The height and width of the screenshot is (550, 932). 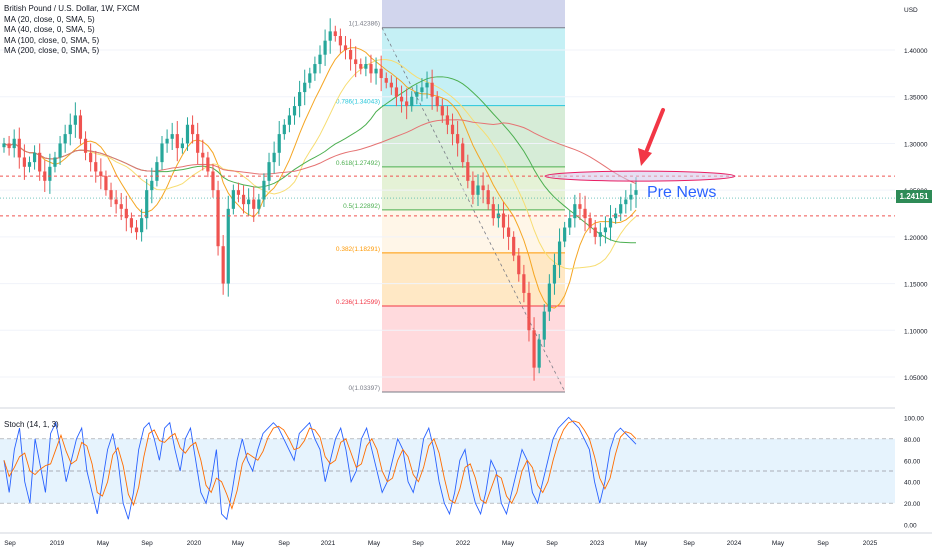 I want to click on time-tick-label: 2021, so click(x=328, y=543).